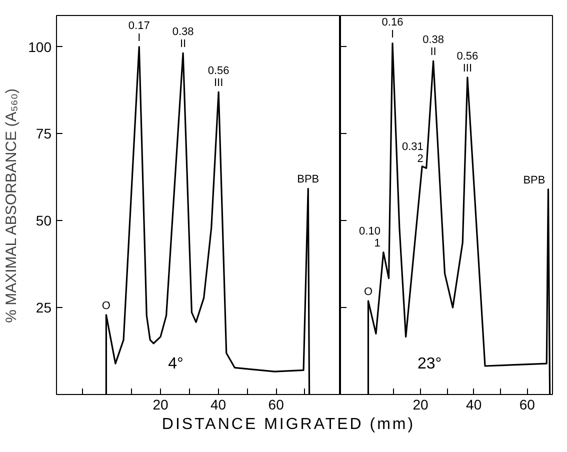 This screenshot has height=452, width=567. Describe the element at coordinates (44, 220) in the screenshot. I see `y-tick-label: 50` at that location.